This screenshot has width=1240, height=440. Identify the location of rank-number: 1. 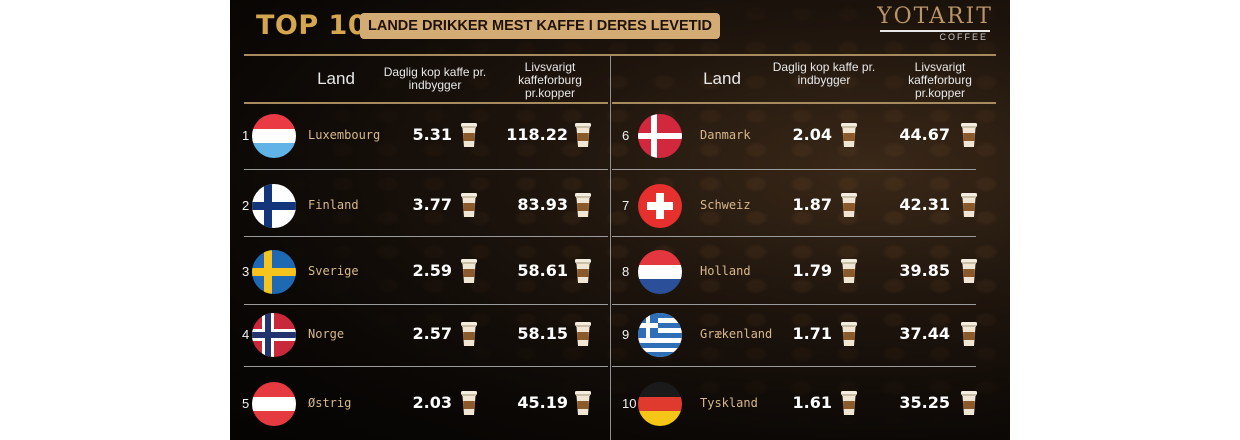
(246, 135).